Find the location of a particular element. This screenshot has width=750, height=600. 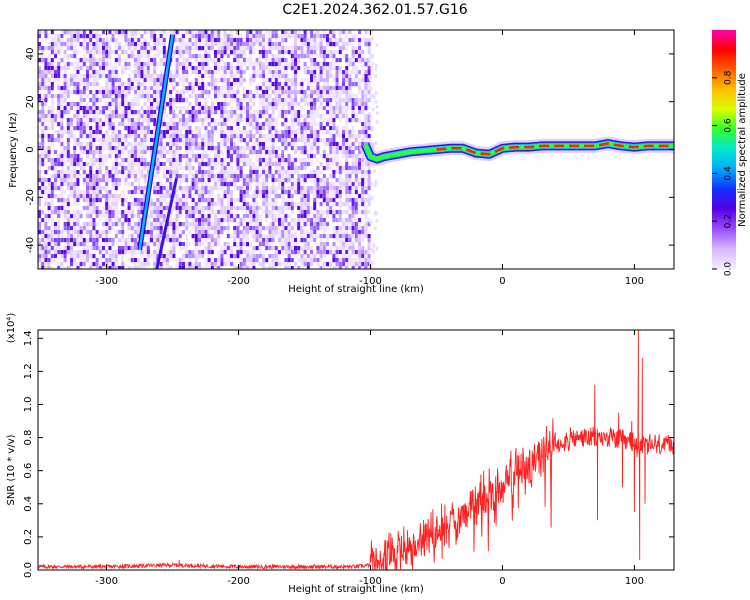

x-tick-label: 100 is located at coordinates (634, 581).